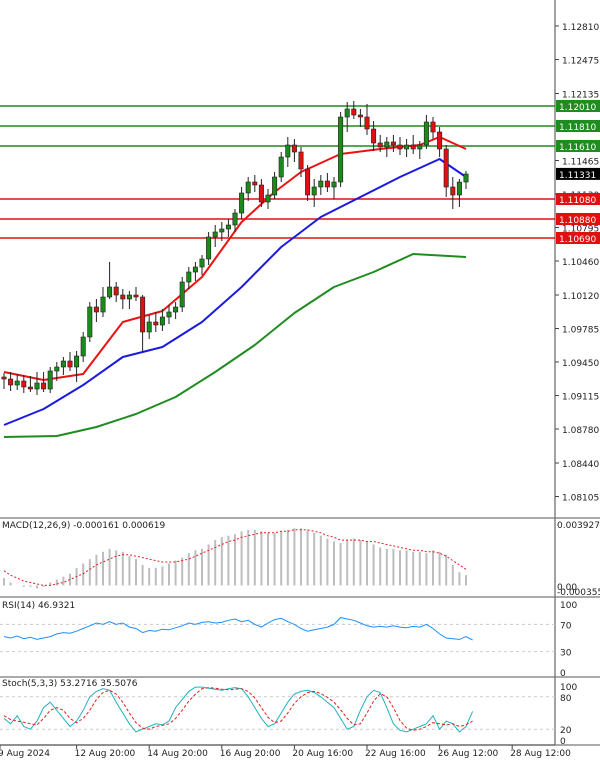 This screenshot has height=761, width=600. Describe the element at coordinates (38, 606) in the screenshot. I see `rsi-label: RSI(14) 46.9321` at that location.